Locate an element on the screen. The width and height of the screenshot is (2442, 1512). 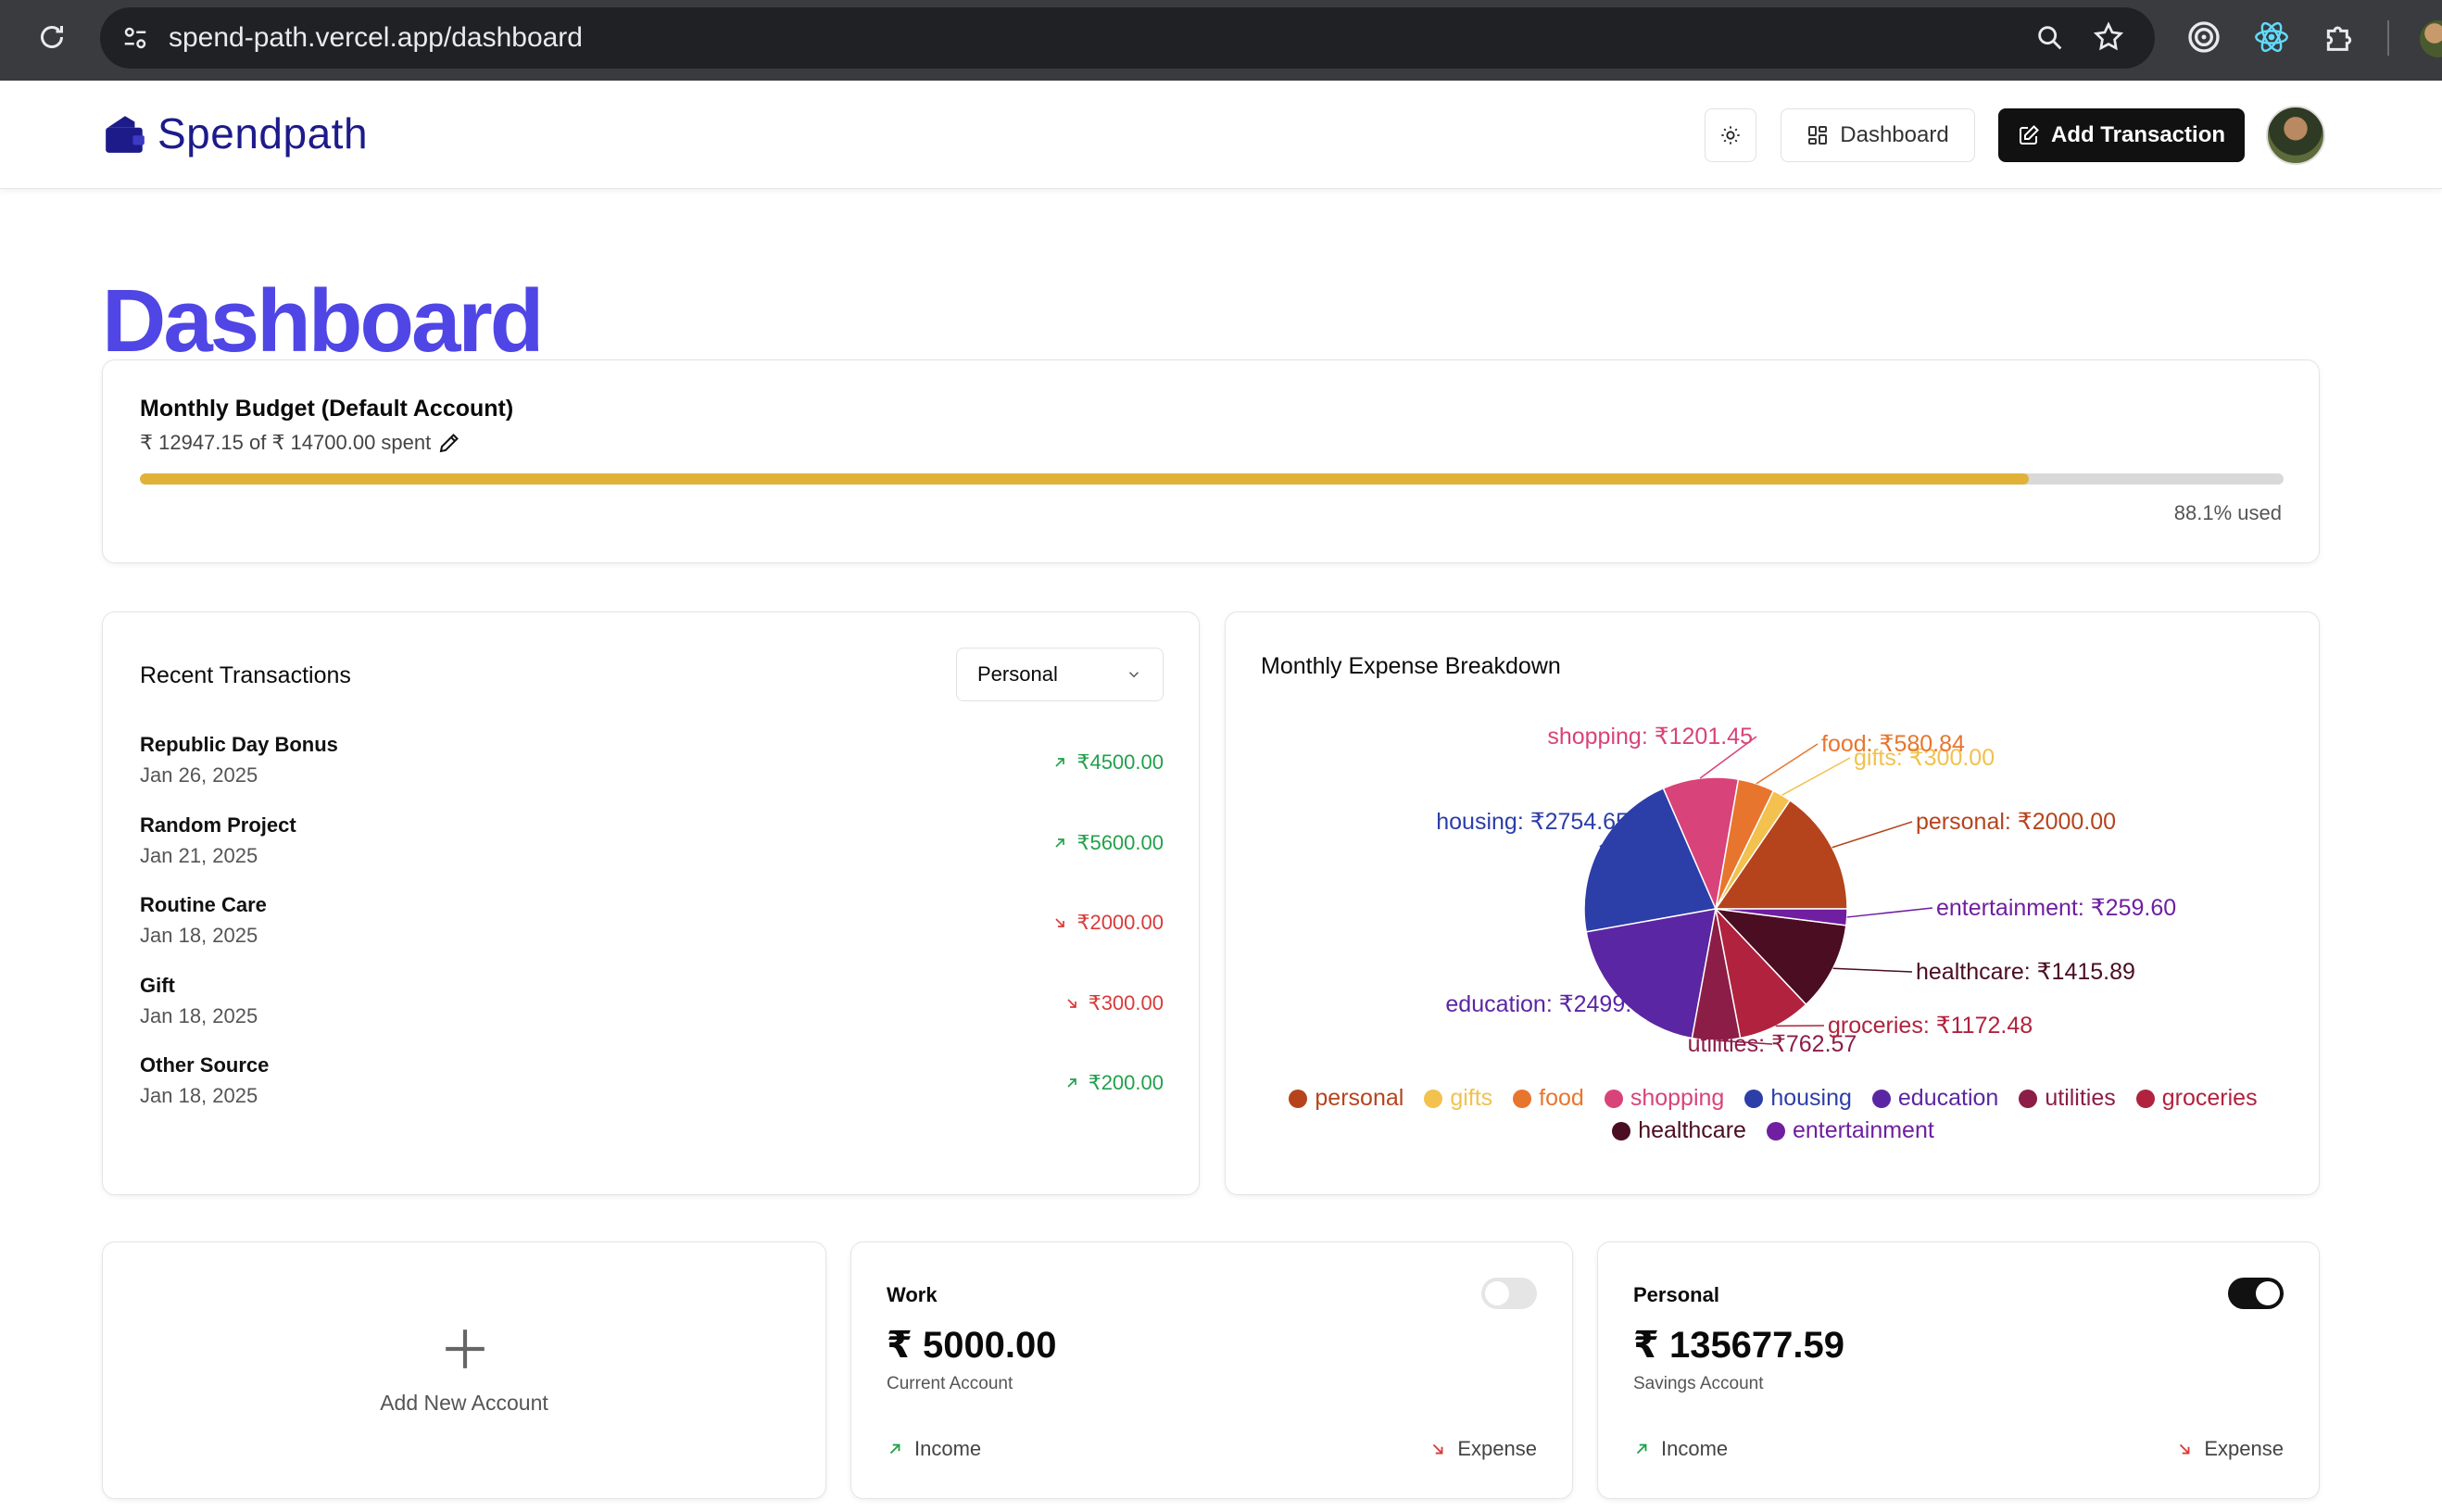
zoom-icon is located at coordinates (2050, 38).